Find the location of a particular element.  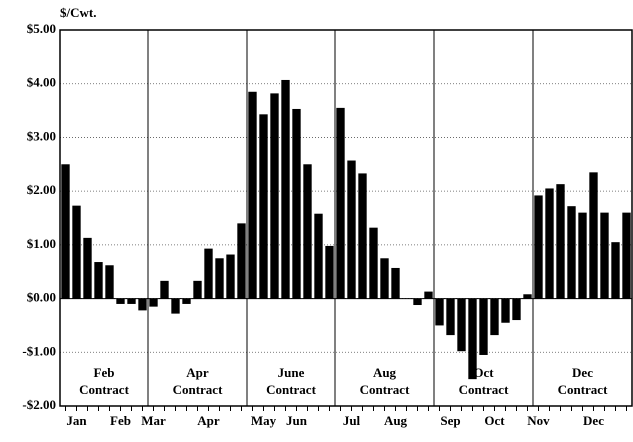

y-tick-label: $4.00 is located at coordinates (41, 82).